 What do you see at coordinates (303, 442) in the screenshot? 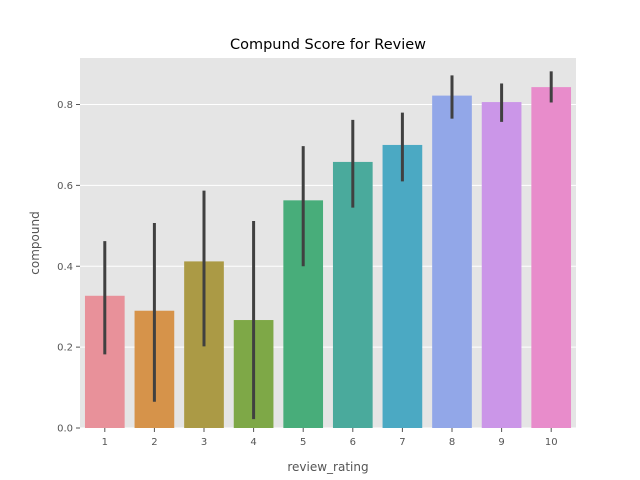
I see `x-tick-label: 5` at bounding box center [303, 442].